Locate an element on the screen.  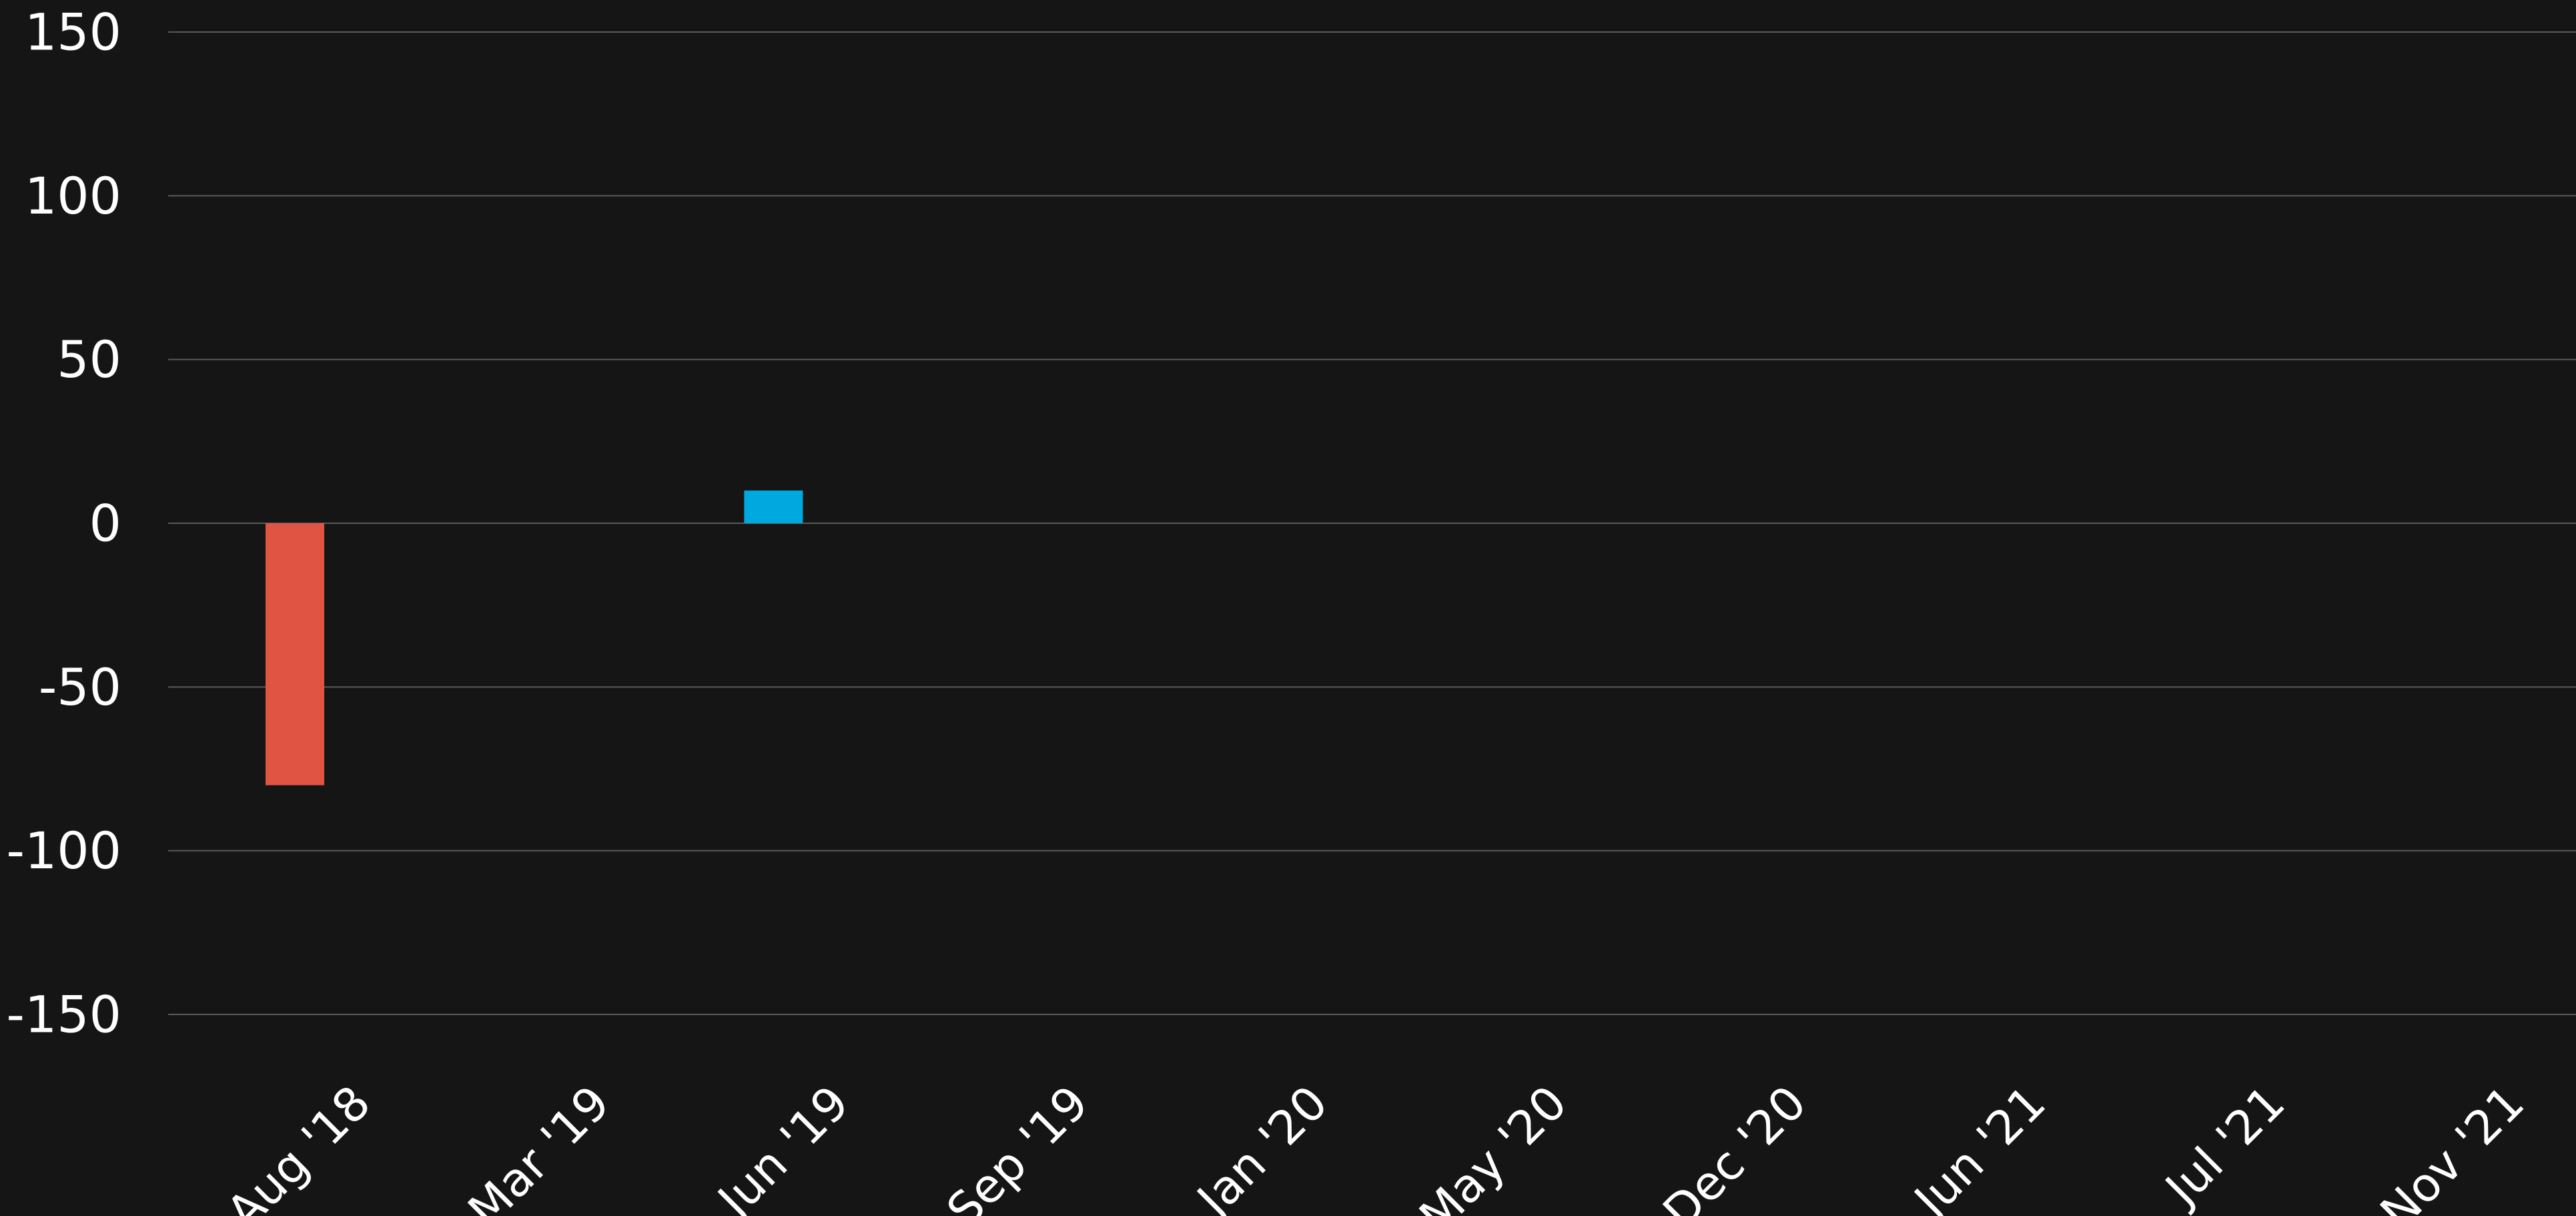
y-axis: 150 100 50 0 -50 -100 -150 is located at coordinates (64, 523).